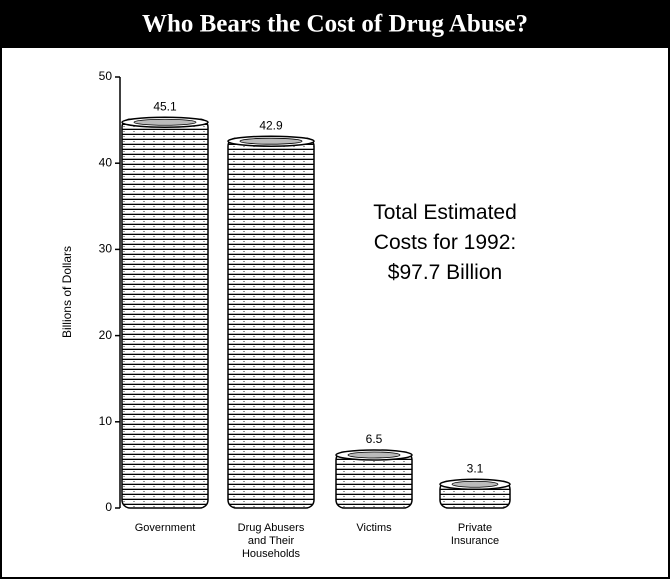  I want to click on value-label: 6.5, so click(374, 439).